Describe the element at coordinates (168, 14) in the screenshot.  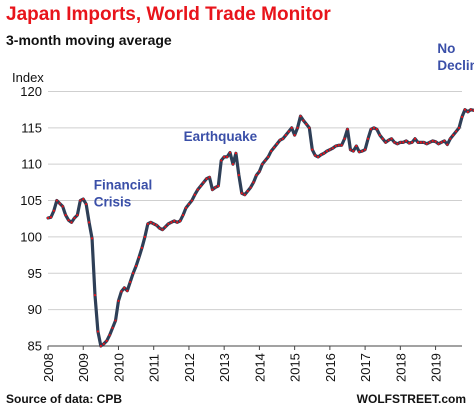
I see `chart-title: Japan Imports, World Trade Monitor` at that location.